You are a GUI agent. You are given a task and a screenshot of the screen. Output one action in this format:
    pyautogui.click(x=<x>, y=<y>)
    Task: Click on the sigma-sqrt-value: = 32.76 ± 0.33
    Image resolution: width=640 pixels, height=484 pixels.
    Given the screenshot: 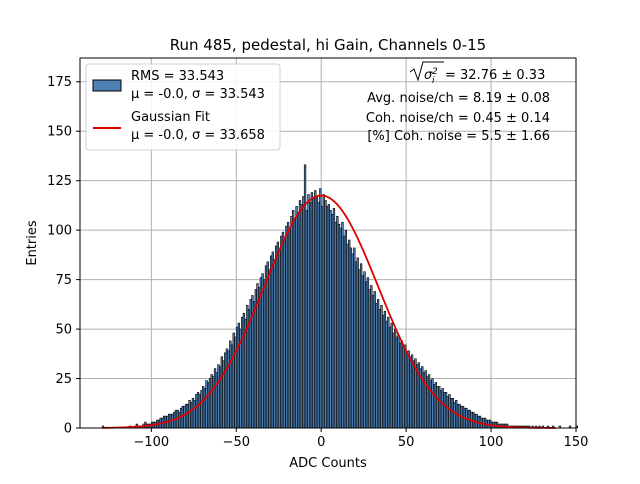 What is the action you would take?
    pyautogui.click(x=495, y=75)
    